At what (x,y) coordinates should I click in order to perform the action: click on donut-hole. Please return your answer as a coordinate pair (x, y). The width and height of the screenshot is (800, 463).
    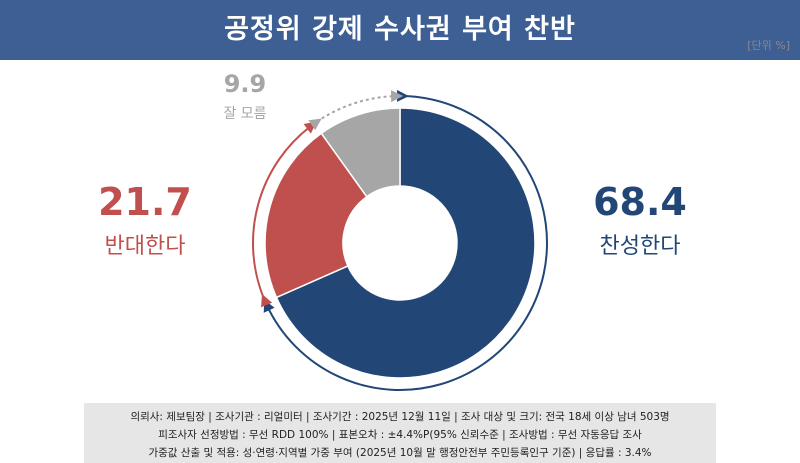
    Looking at the image, I should click on (400, 243).